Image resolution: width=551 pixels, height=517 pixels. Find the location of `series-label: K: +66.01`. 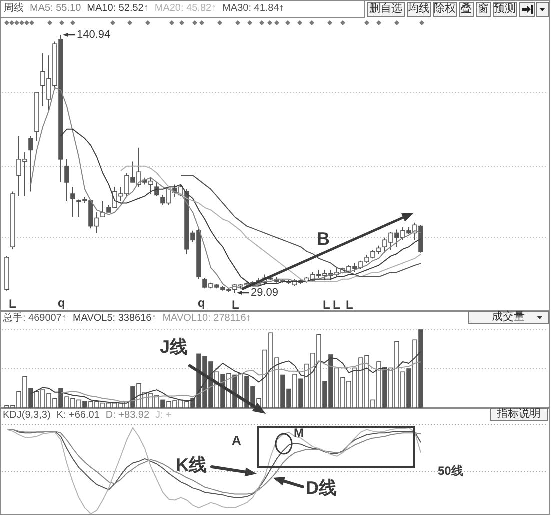

series-label: K: +66.01 is located at coordinates (78, 416).